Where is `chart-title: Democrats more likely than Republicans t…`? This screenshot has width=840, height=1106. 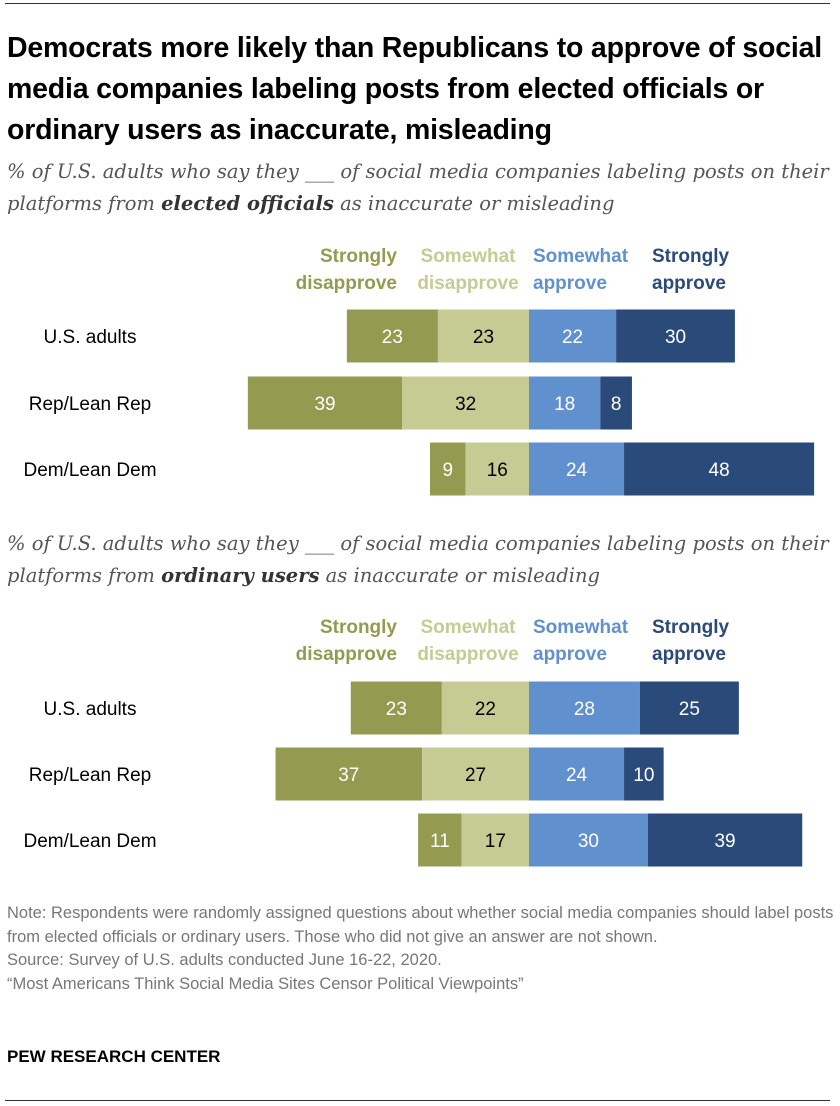 chart-title: Democrats more likely than Republicans t… is located at coordinates (414, 89).